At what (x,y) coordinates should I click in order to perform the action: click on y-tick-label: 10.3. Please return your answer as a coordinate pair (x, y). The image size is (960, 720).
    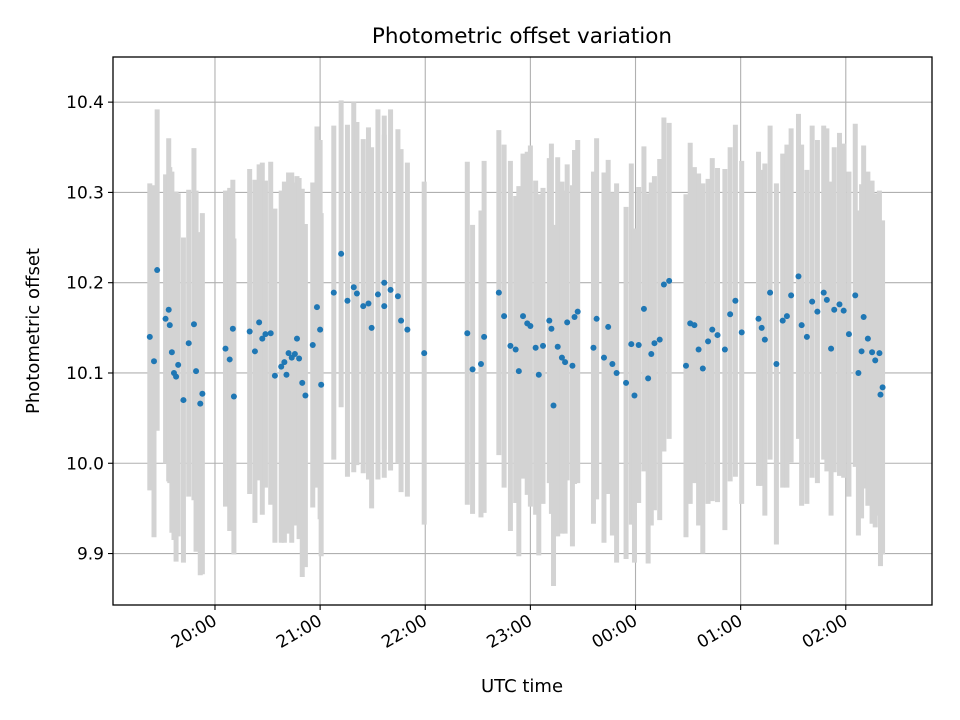
    Looking at the image, I should click on (85, 193).